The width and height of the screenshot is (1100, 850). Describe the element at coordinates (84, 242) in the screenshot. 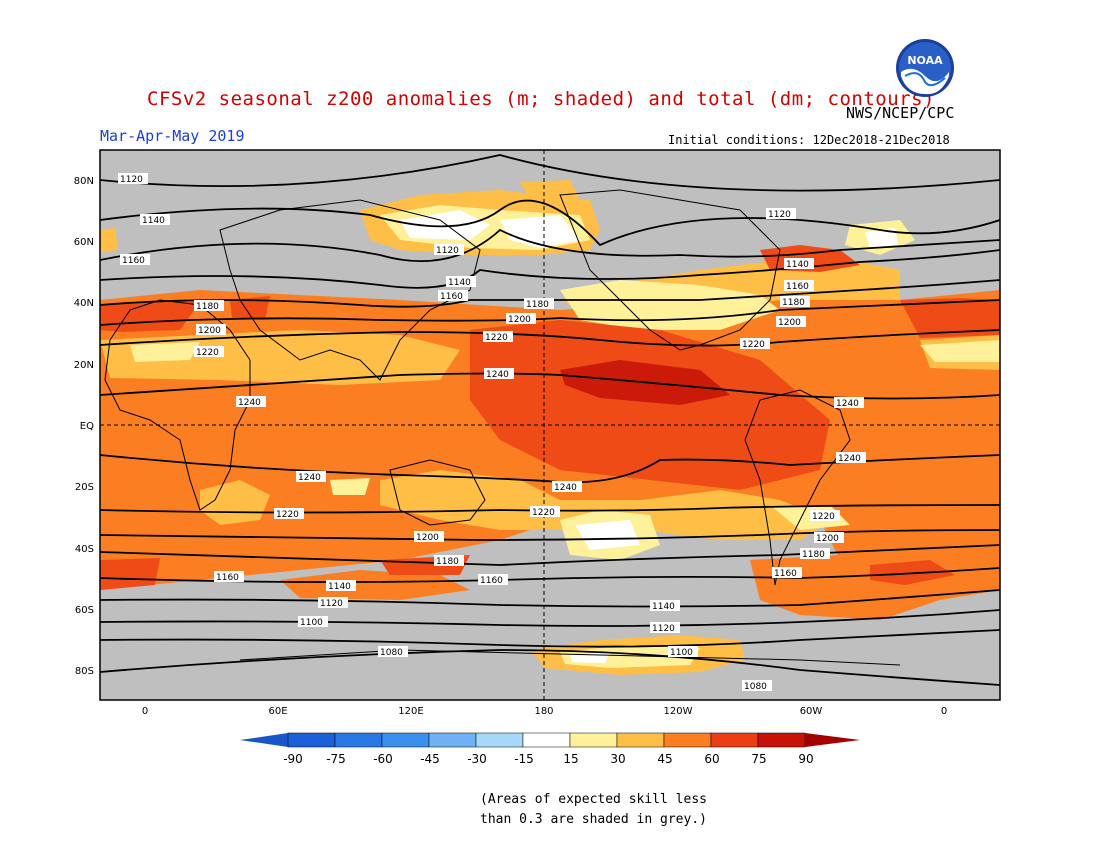

I see `lat-label: 60N` at that location.